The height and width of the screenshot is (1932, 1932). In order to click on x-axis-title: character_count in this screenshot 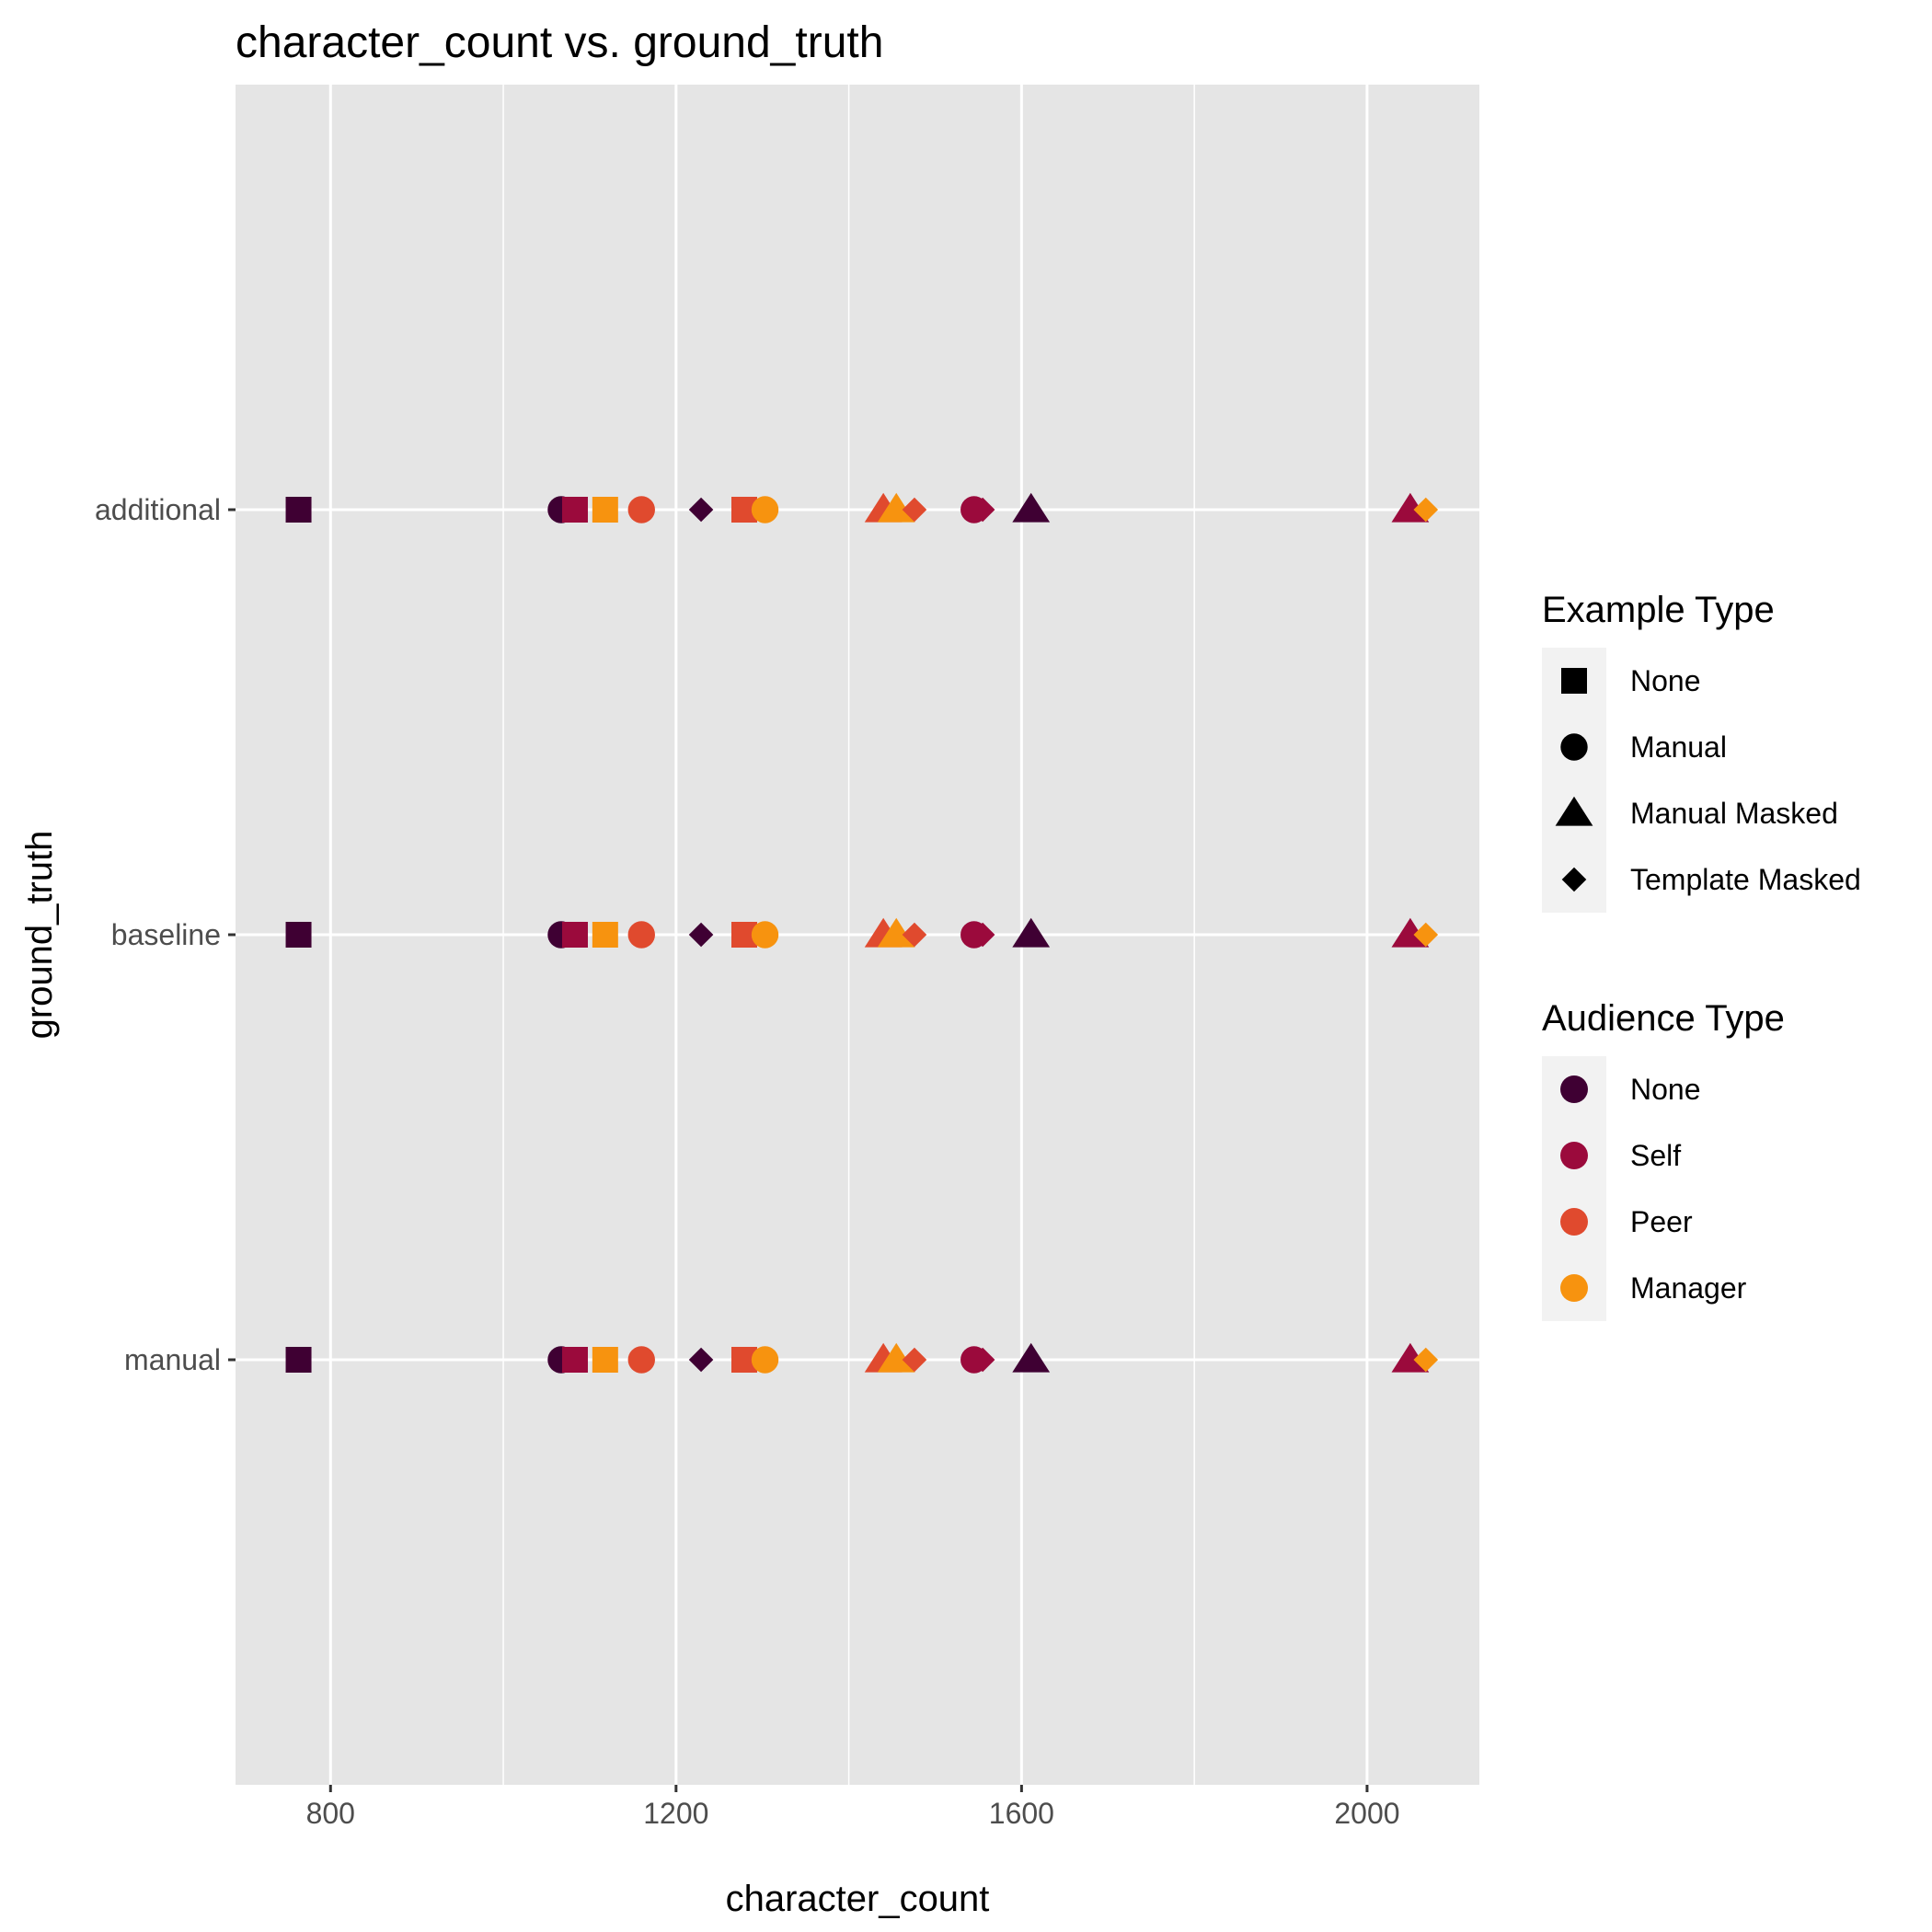, I will do `click(858, 1899)`.